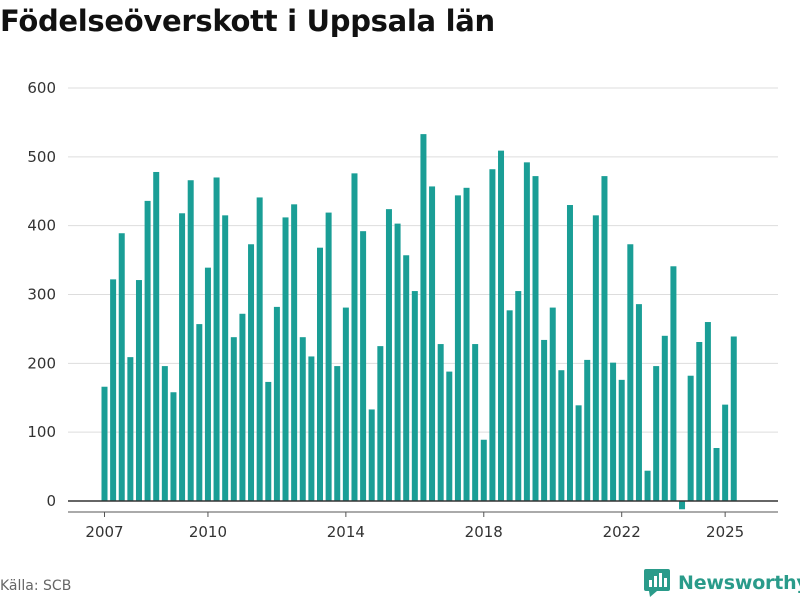 This screenshot has width=800, height=600. Describe the element at coordinates (41, 157) in the screenshot. I see `y-tick-label: 500` at that location.